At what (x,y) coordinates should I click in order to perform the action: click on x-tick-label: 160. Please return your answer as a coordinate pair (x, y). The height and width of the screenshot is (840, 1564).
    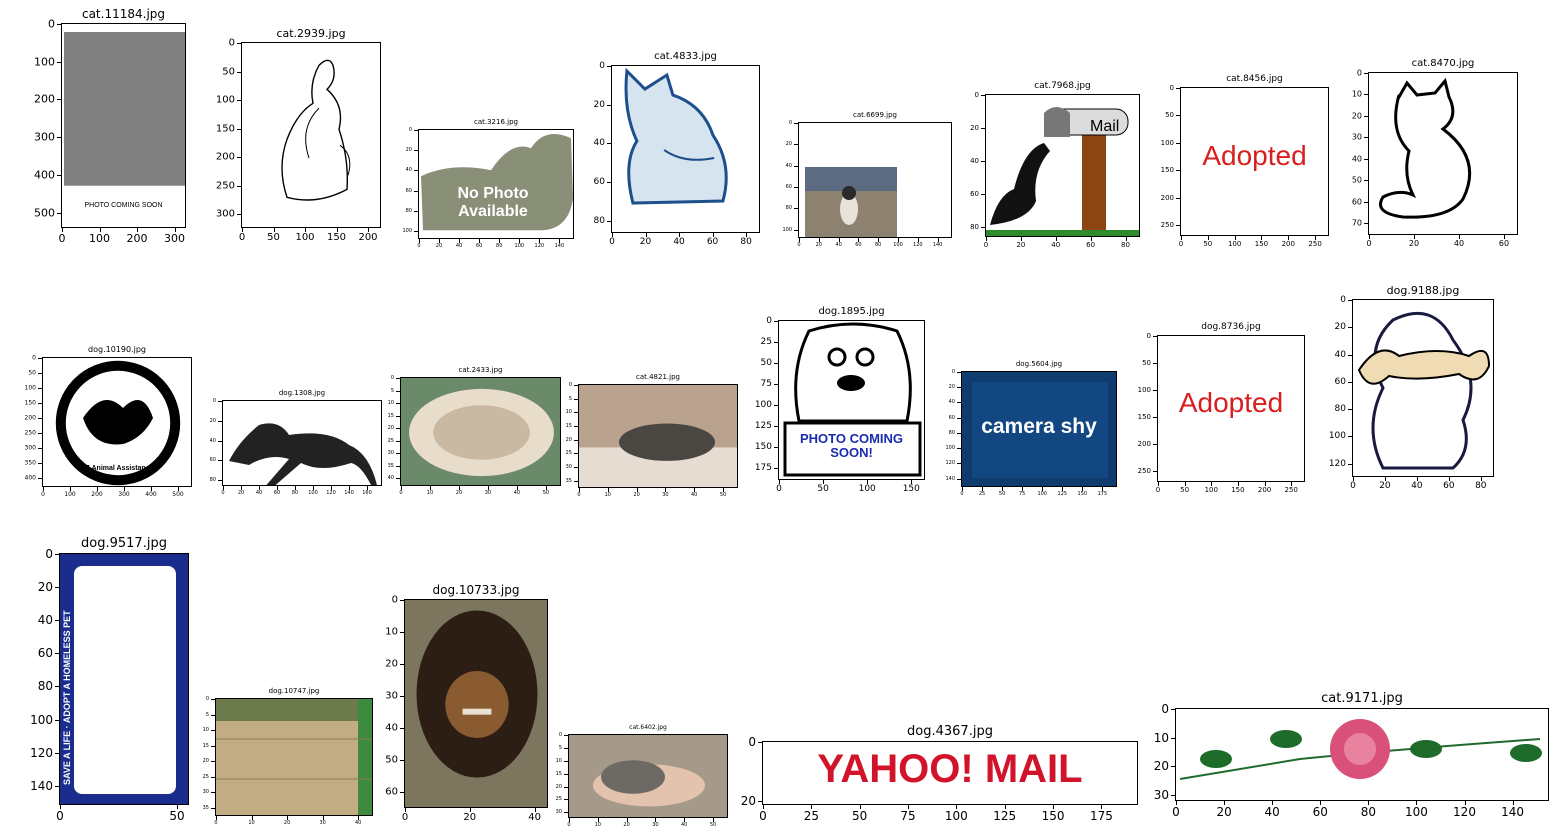
    Looking at the image, I should click on (367, 493).